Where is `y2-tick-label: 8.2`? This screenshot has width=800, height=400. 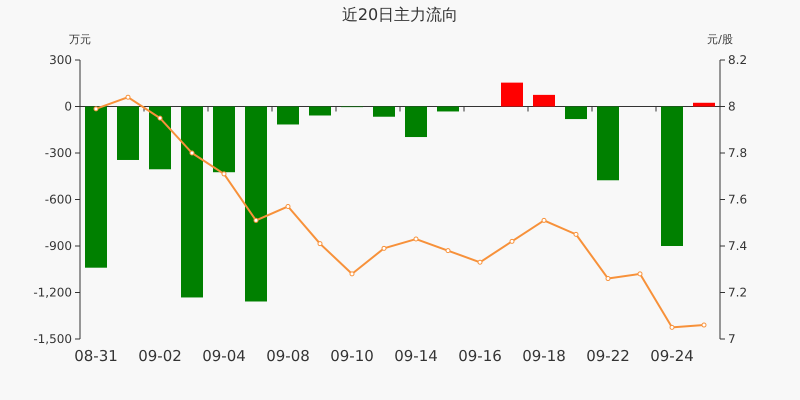
y2-tick-label: 8.2 is located at coordinates (738, 60).